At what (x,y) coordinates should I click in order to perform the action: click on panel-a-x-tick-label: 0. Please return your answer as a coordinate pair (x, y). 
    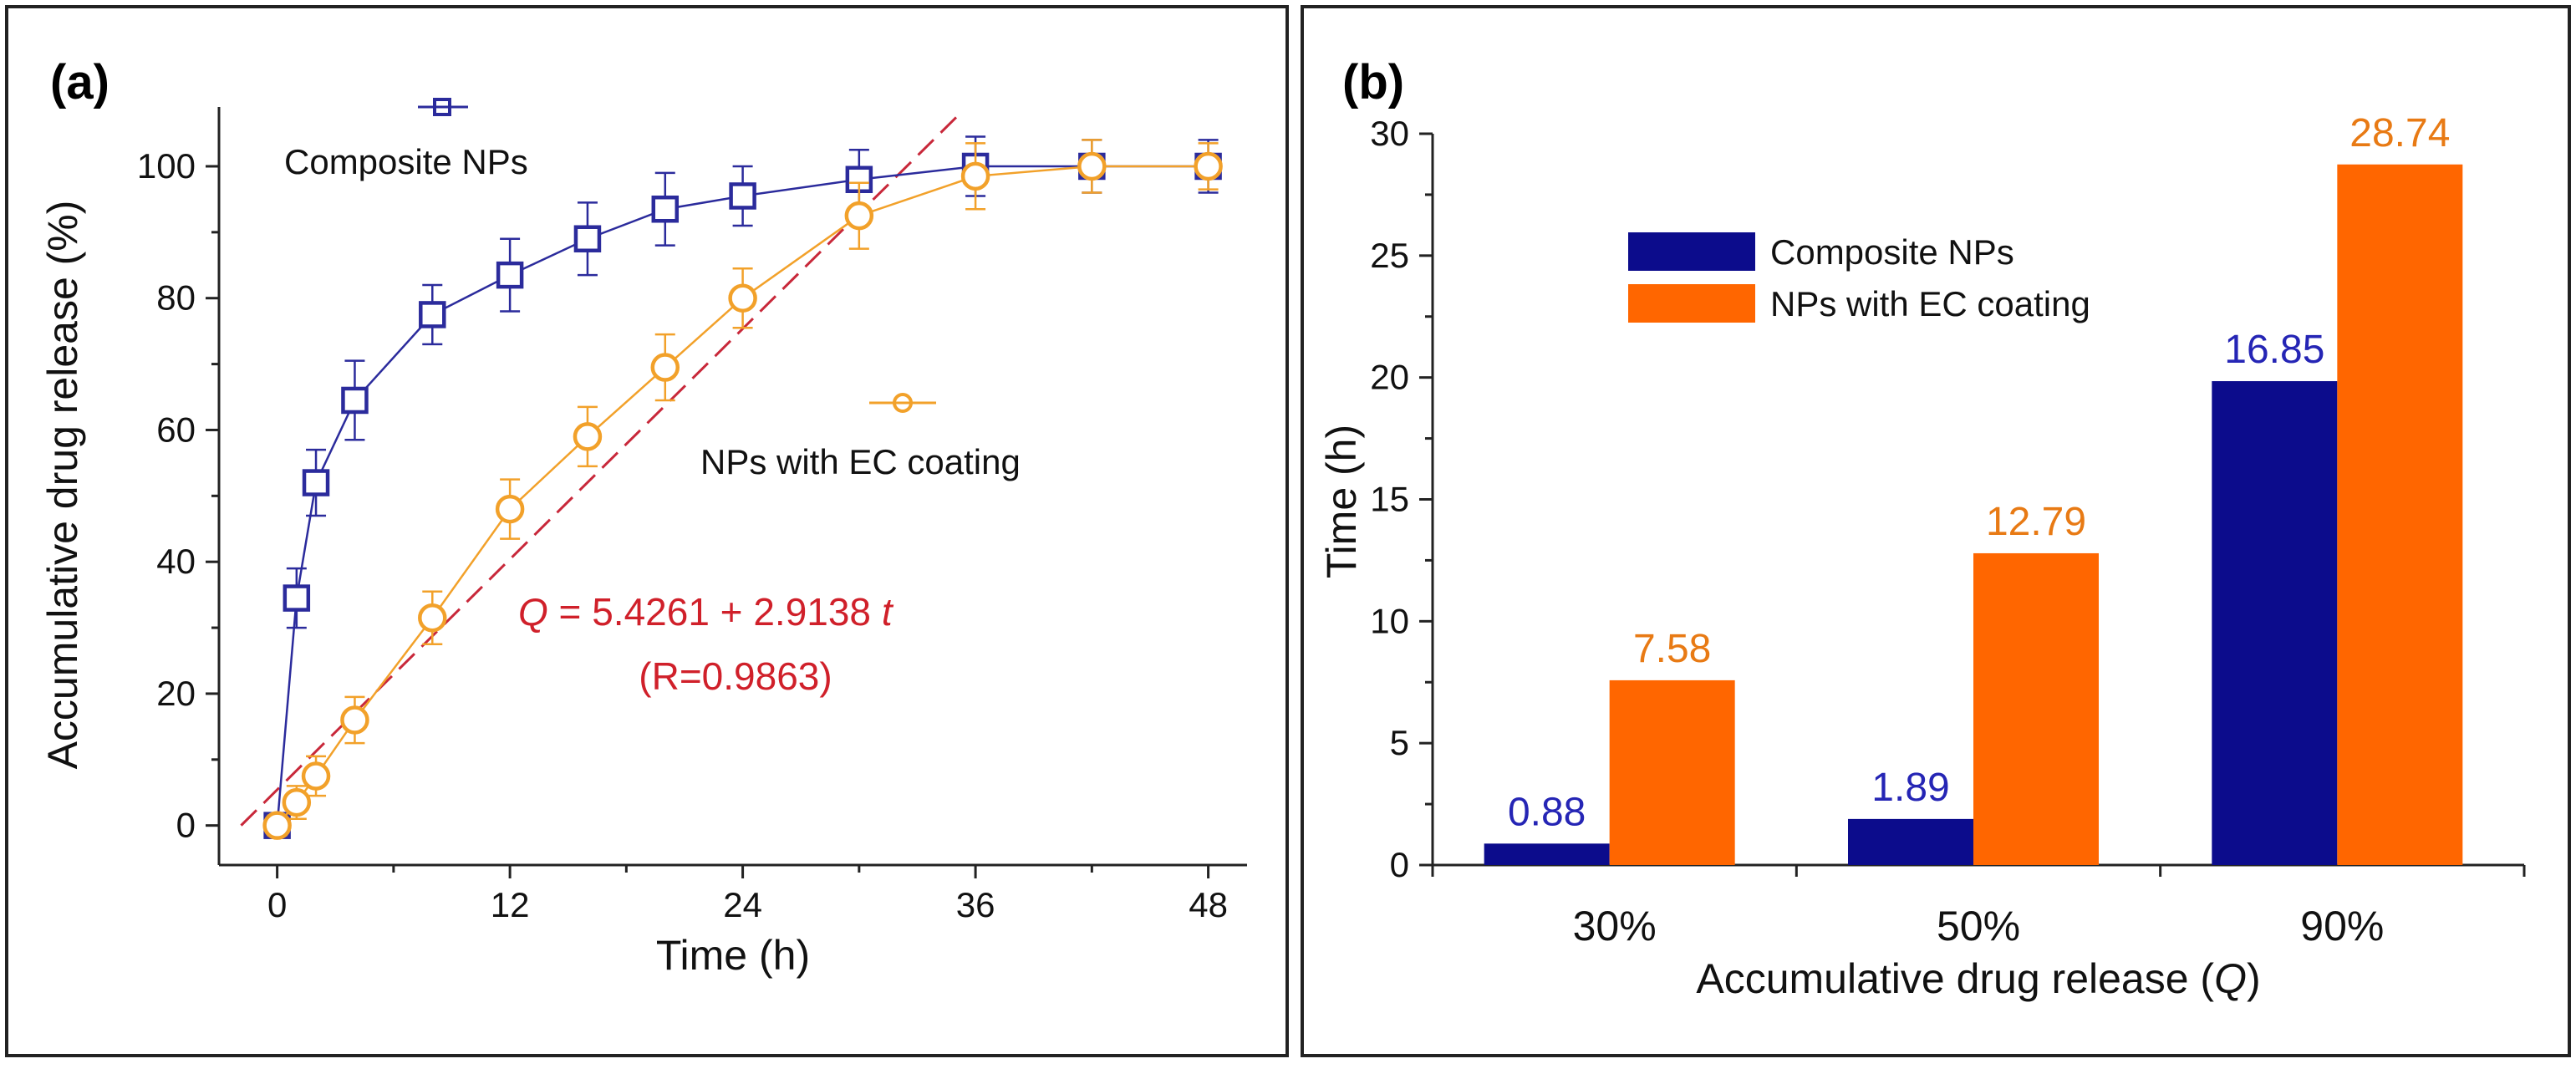
    Looking at the image, I should click on (277, 904).